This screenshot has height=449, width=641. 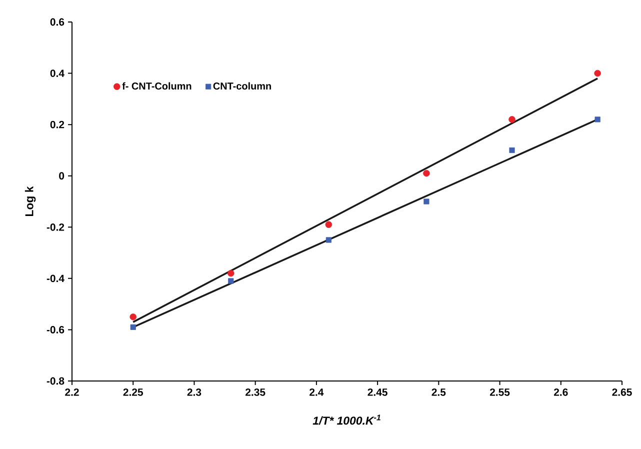 What do you see at coordinates (57, 73) in the screenshot?
I see `y-tick-label: 0.4` at bounding box center [57, 73].